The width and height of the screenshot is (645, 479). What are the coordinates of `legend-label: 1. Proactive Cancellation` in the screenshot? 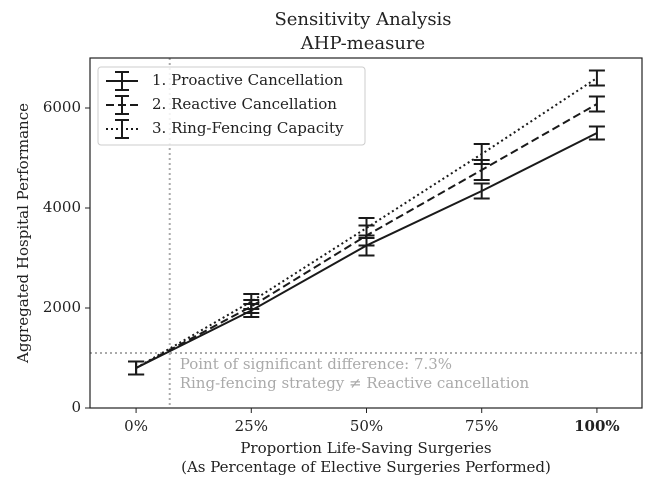 It's located at (247, 80).